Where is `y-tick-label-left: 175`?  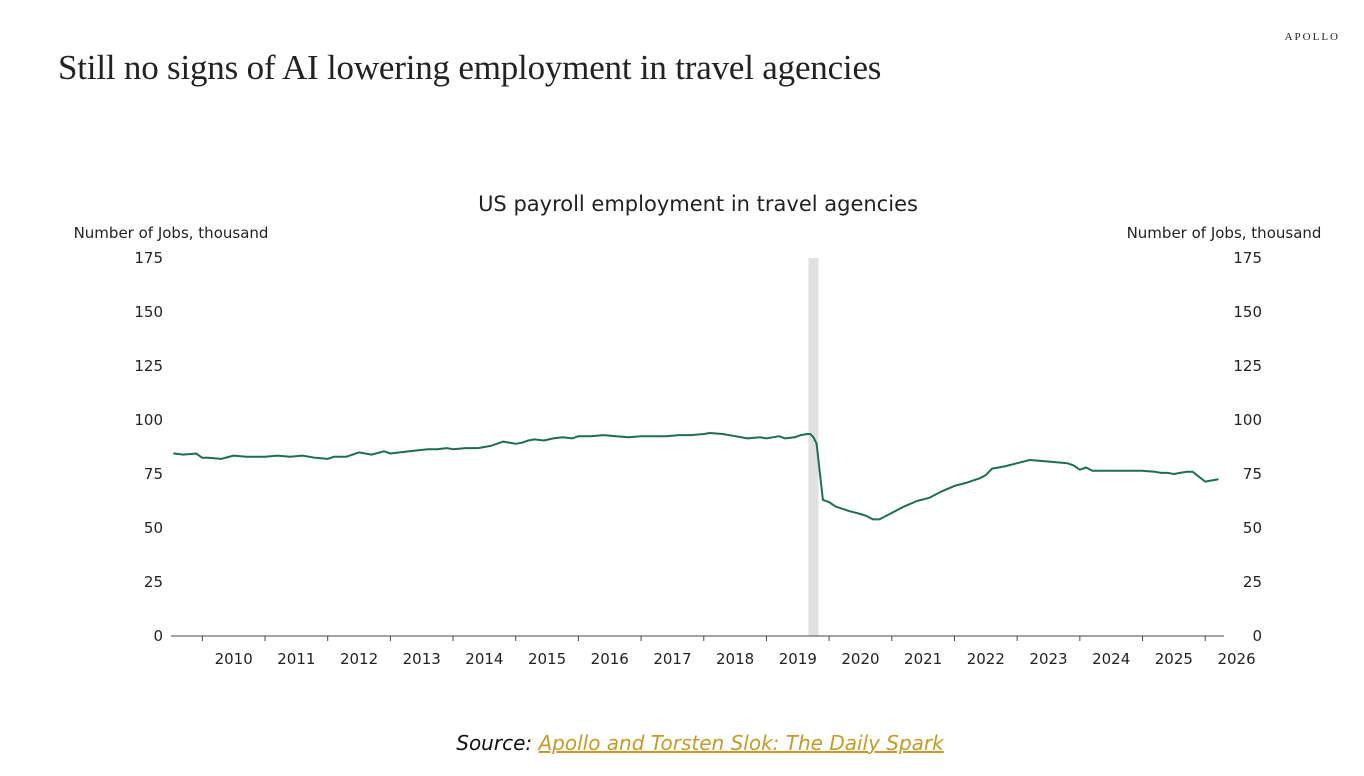 y-tick-label-left: 175 is located at coordinates (148, 258).